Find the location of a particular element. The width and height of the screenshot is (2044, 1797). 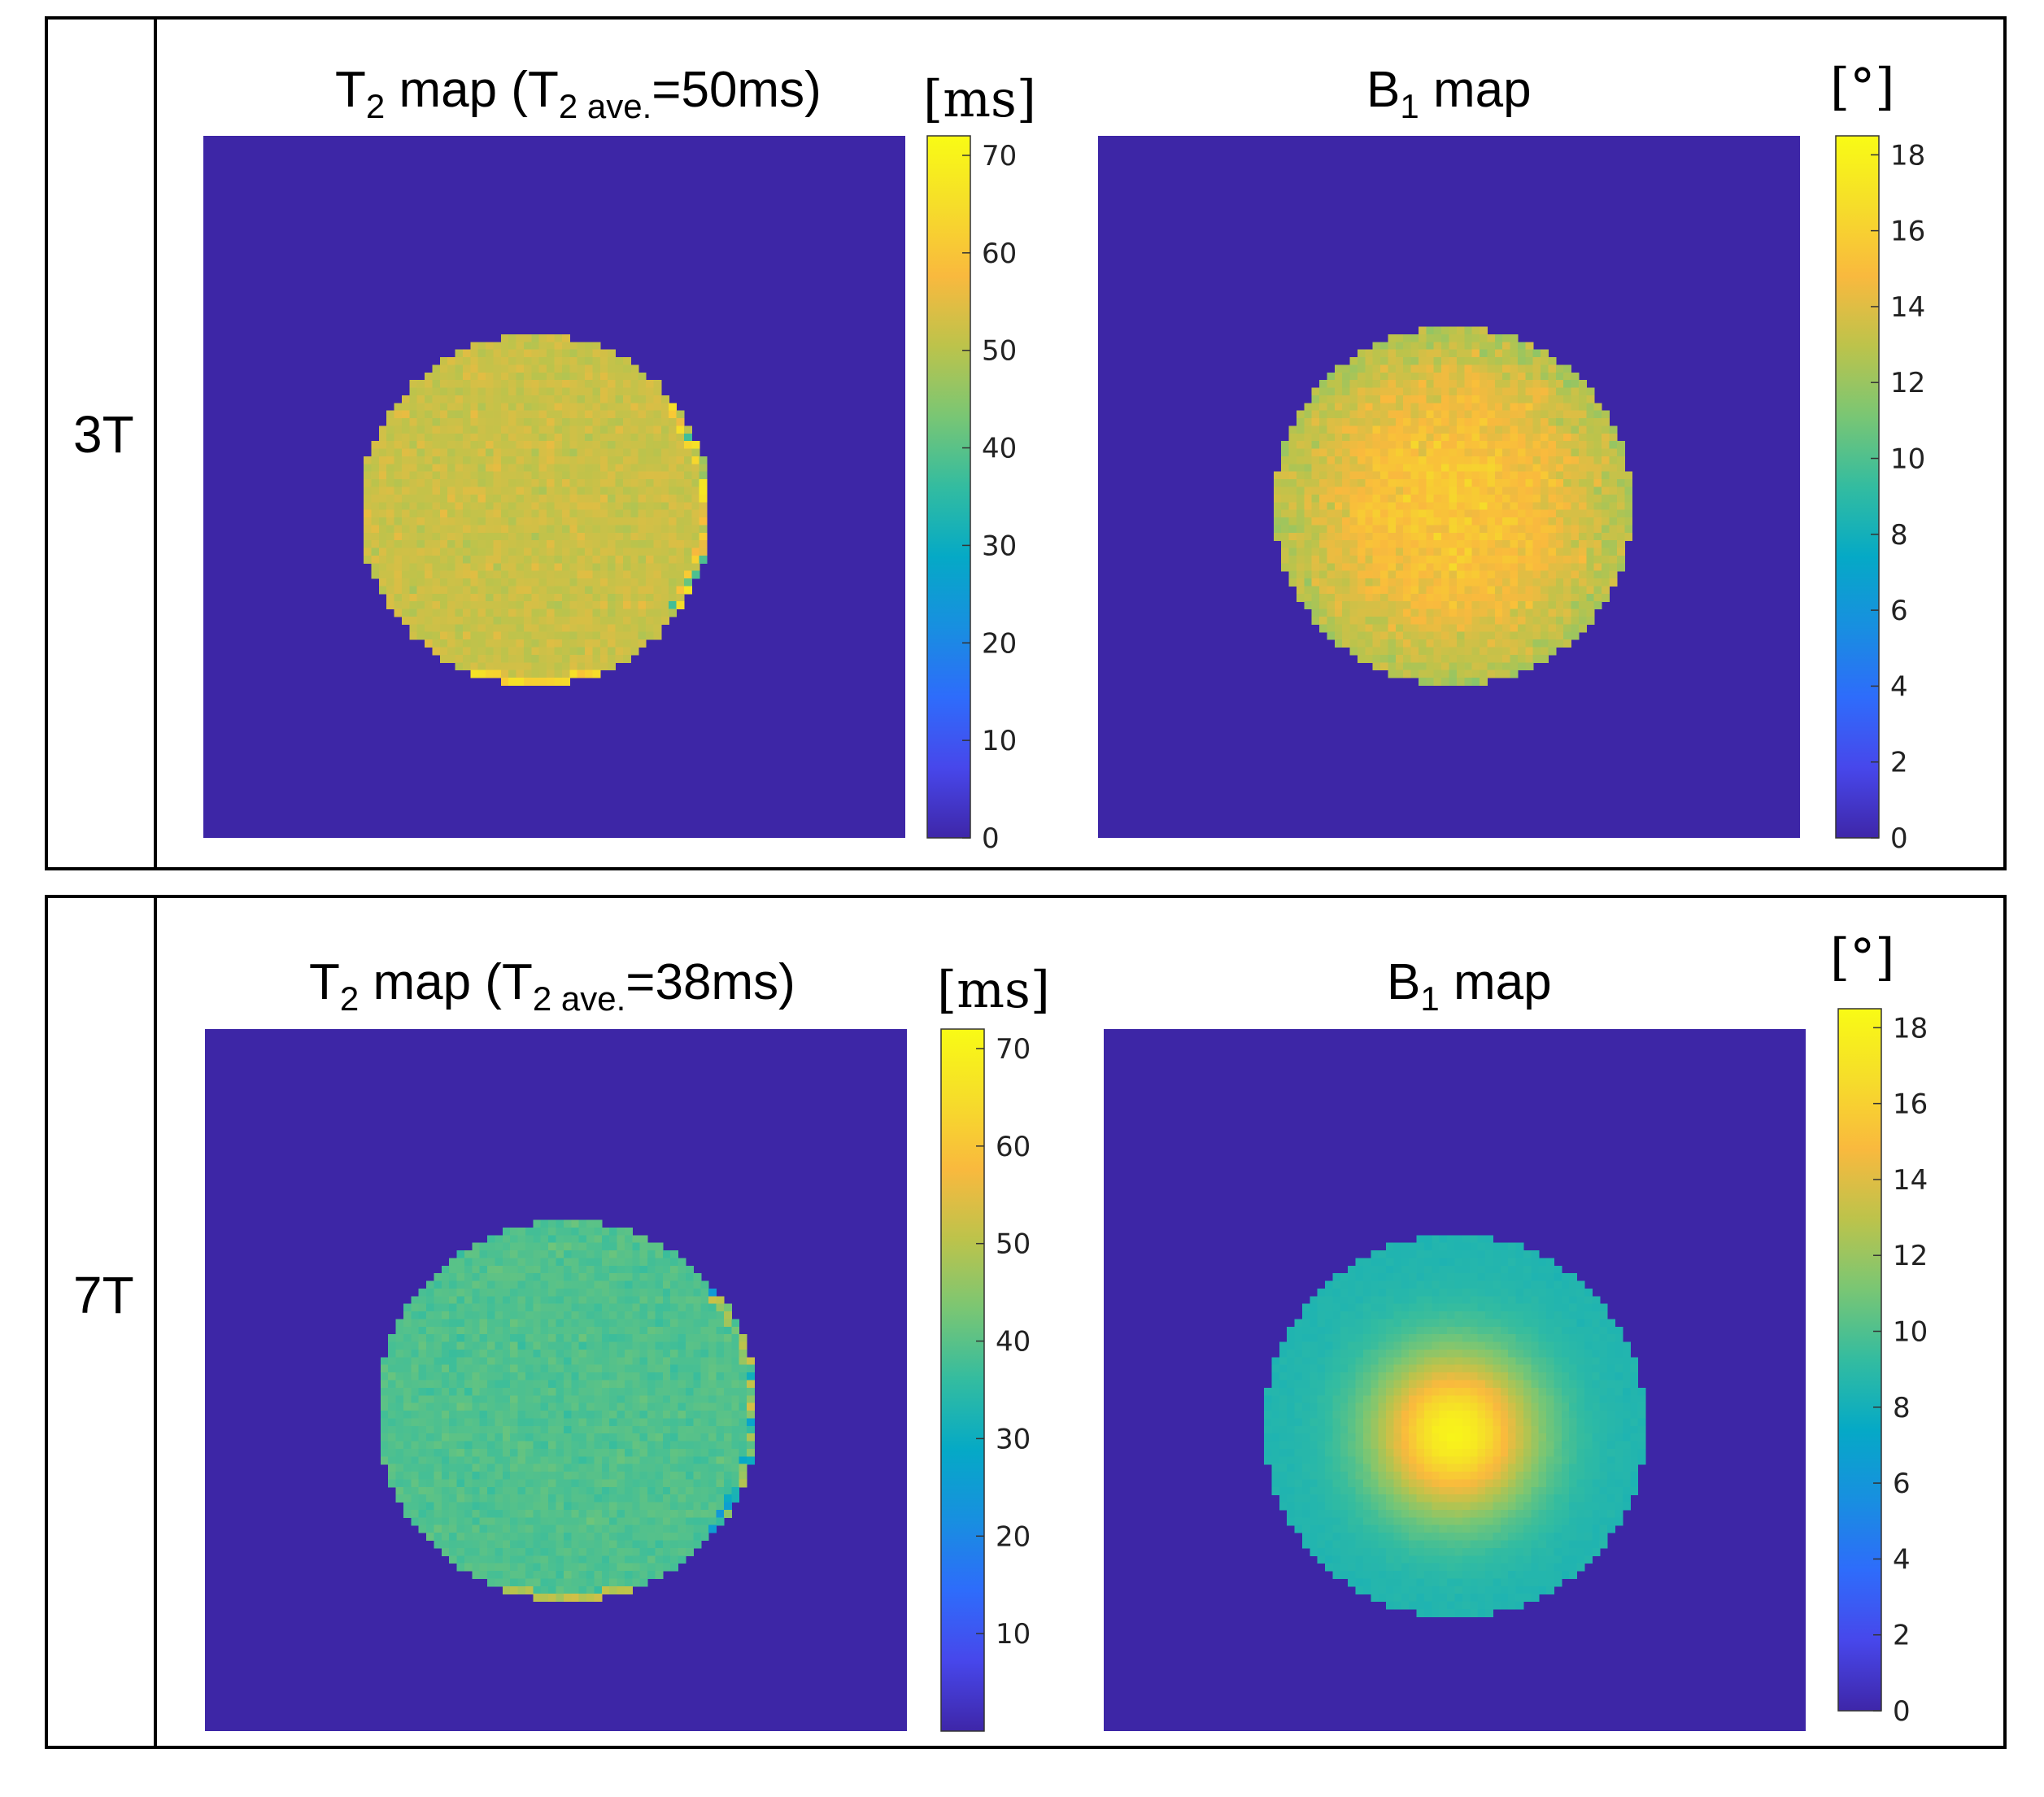

colorbar-b1-7t: 0 2 4 6 8 10 12 14 16 18 is located at coordinates (1882, 1368).